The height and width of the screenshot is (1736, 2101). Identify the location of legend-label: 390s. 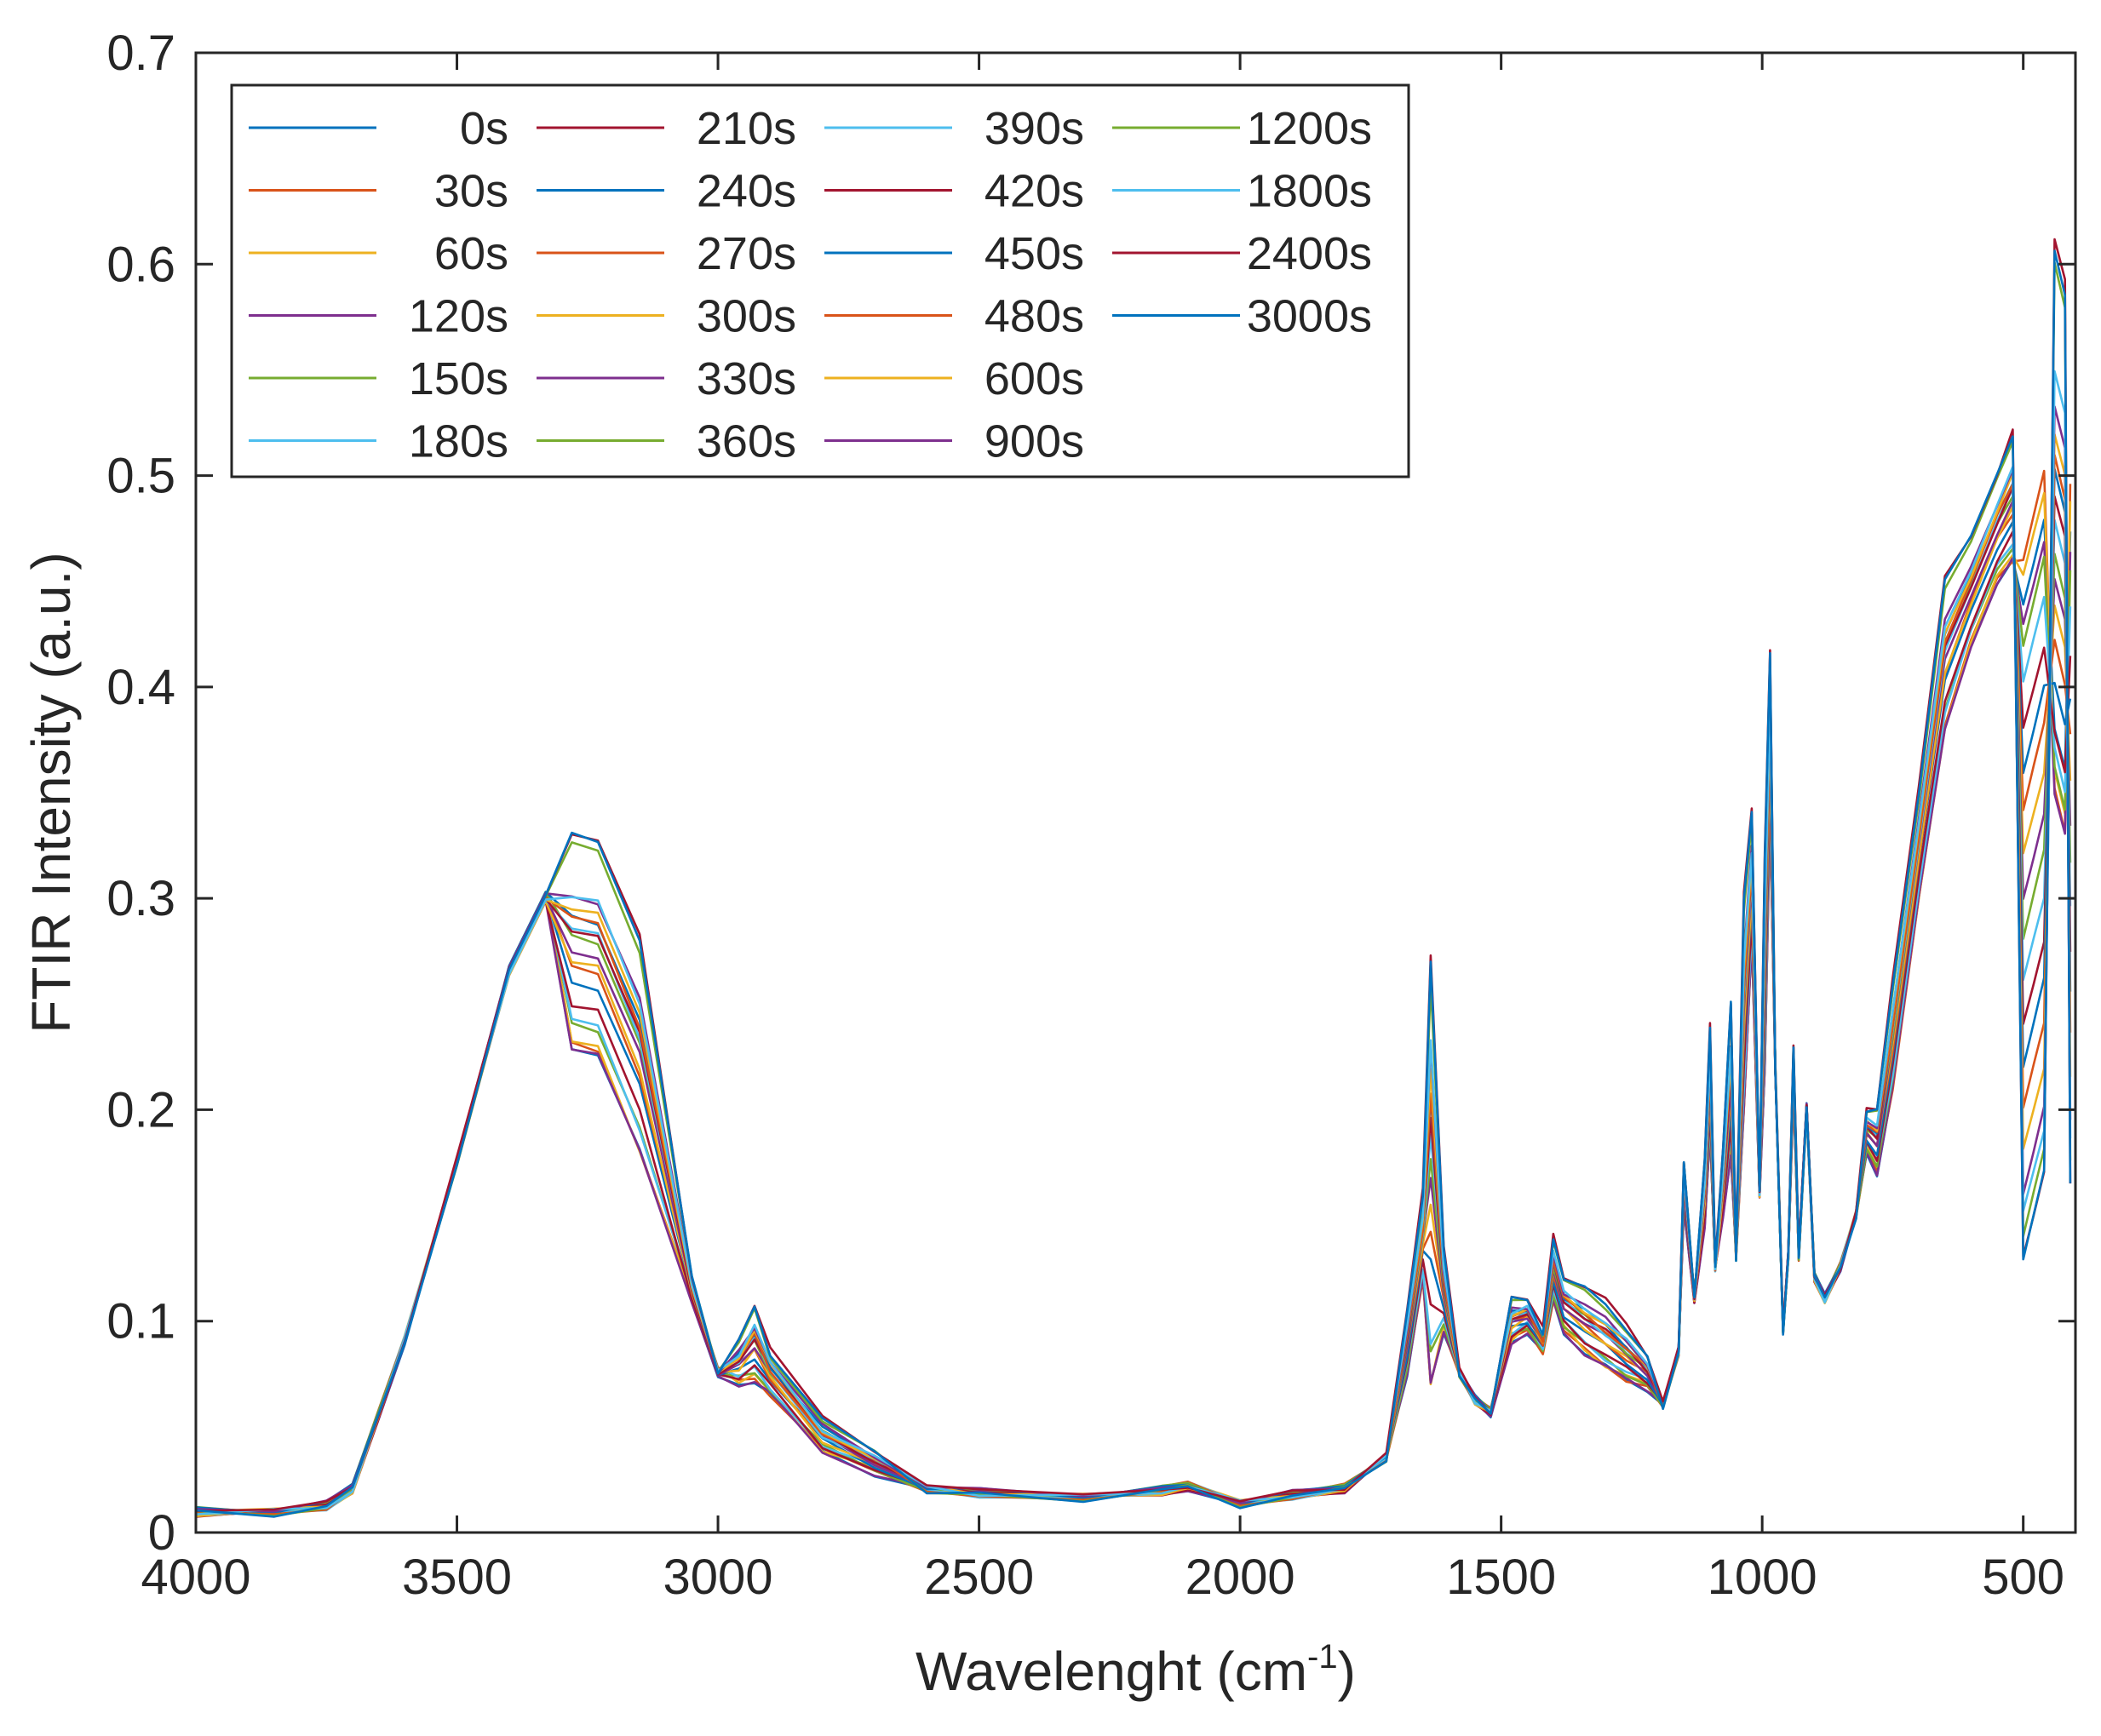
(1034, 128).